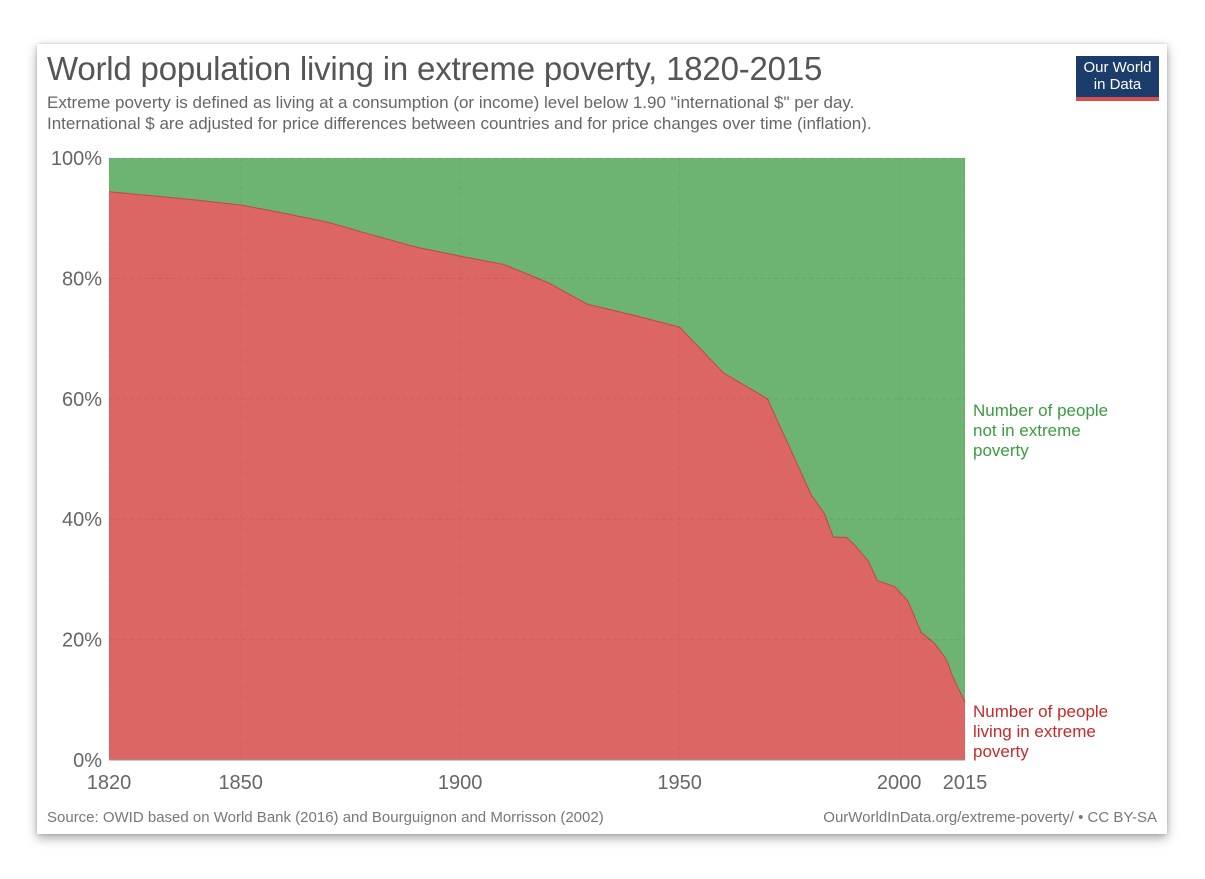  Describe the element at coordinates (1117, 84) in the screenshot. I see `logo-line-2: in Data` at that location.